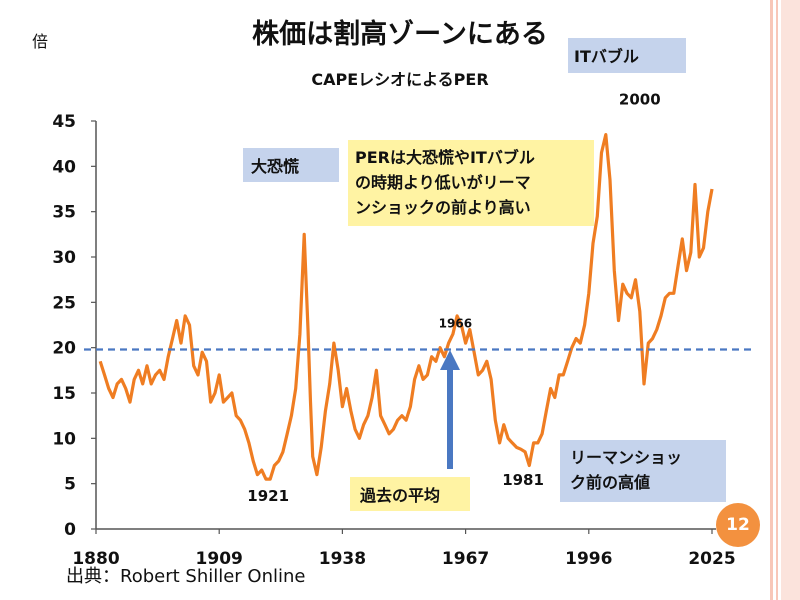  Describe the element at coordinates (186, 576) in the screenshot. I see `source-credit: 出典：Robert Shiller Online` at that location.